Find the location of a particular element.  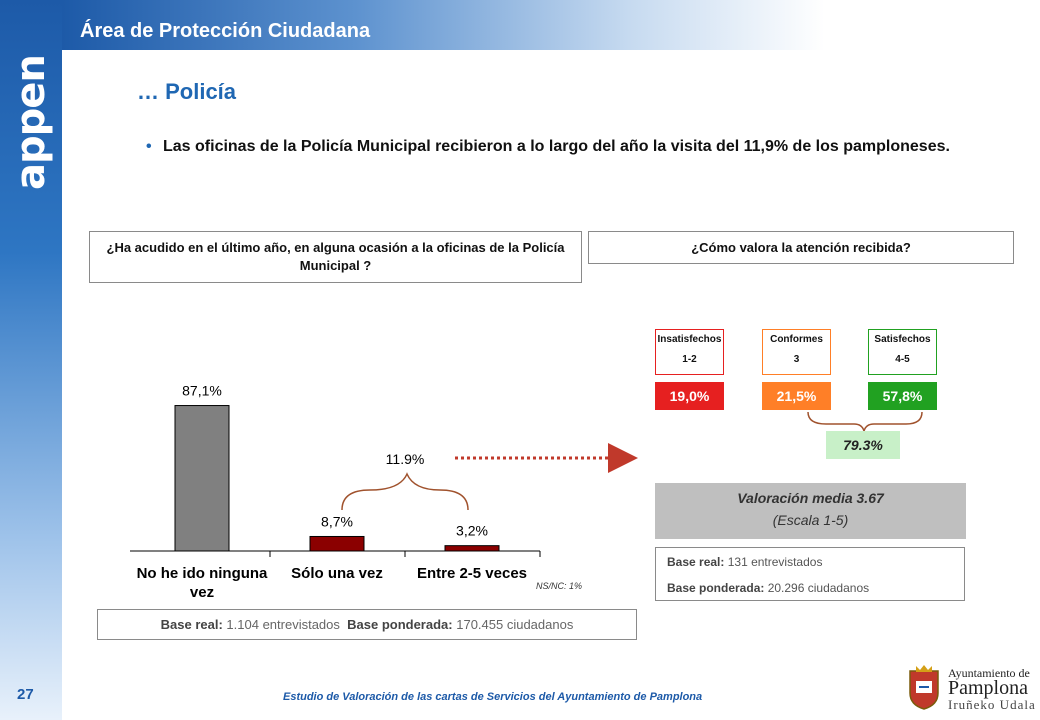

value-insatisfechos: 19,0% is located at coordinates (689, 396).